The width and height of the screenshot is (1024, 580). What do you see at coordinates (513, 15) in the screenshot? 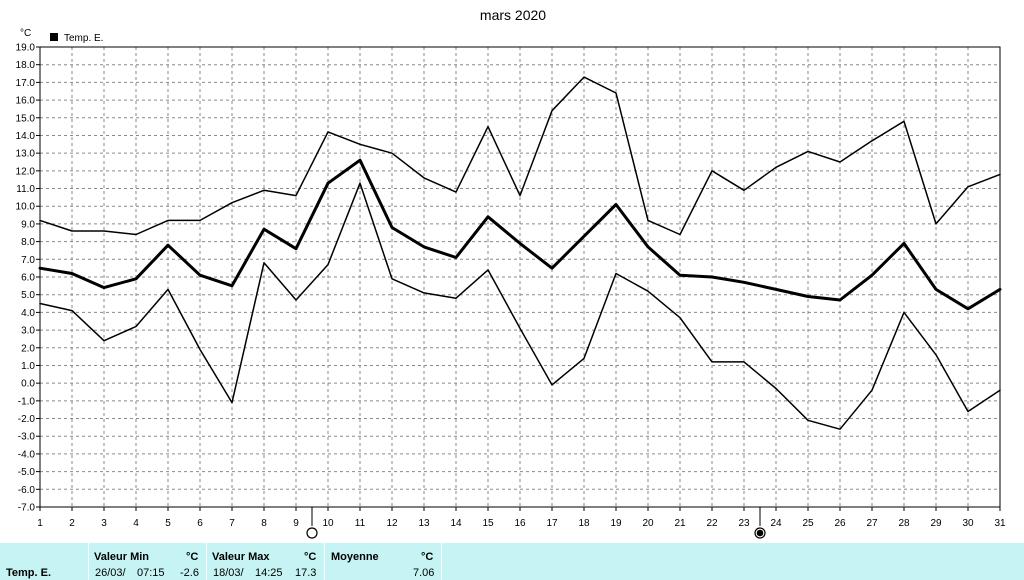
I see `chart-title: mars 2020` at bounding box center [513, 15].